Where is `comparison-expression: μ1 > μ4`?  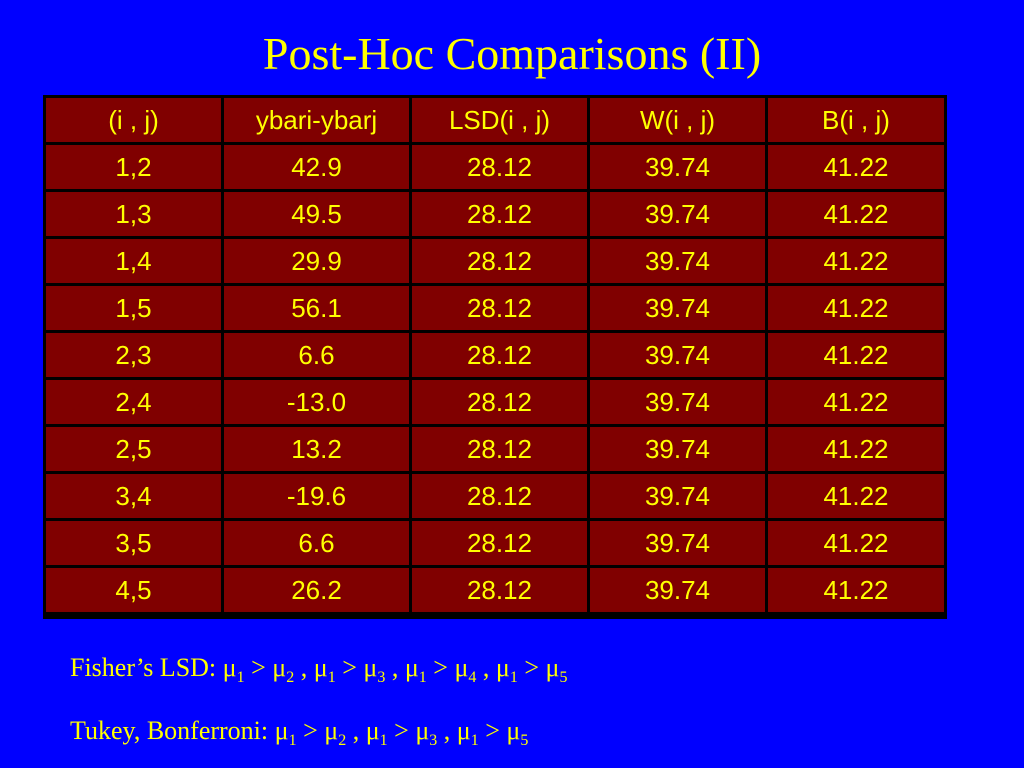 comparison-expression: μ1 > μ4 is located at coordinates (440, 669).